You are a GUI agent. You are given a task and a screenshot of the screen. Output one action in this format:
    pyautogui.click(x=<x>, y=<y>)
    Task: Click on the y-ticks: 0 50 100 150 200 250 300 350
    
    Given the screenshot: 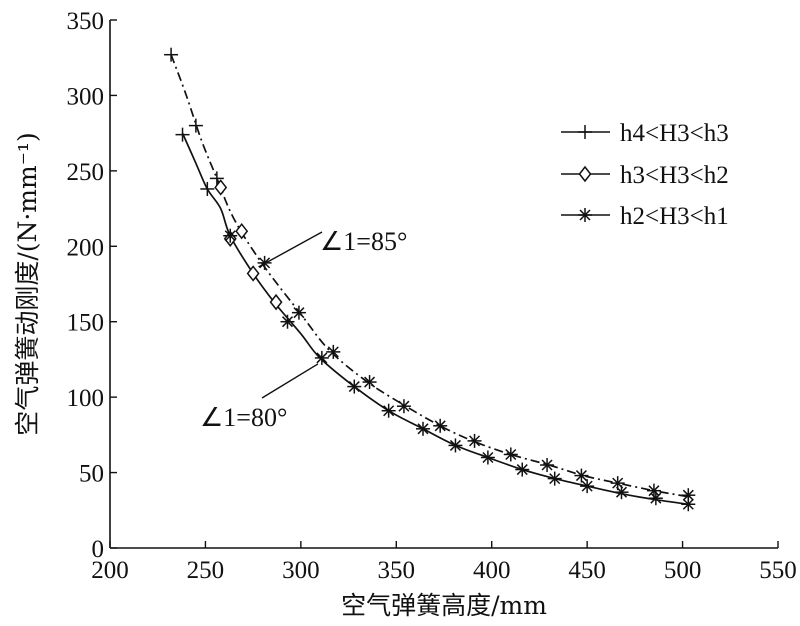 What is the action you would take?
    pyautogui.click(x=92, y=285)
    